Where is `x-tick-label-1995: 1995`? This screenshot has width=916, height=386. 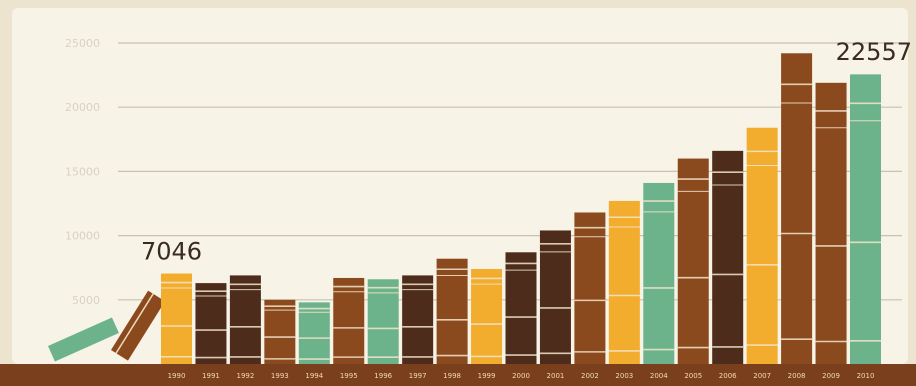 x-tick-label-1995: 1995 is located at coordinates (349, 376).